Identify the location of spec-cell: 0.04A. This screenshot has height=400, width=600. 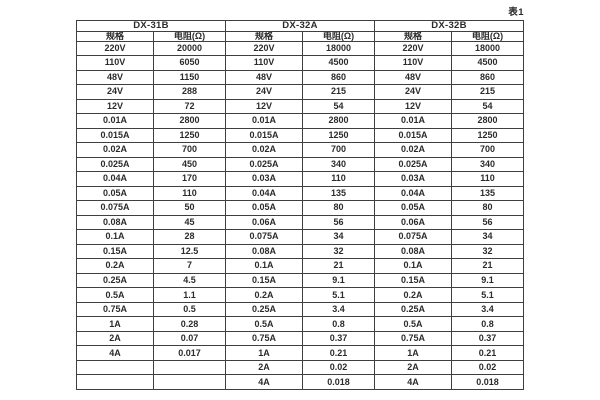
(264, 193).